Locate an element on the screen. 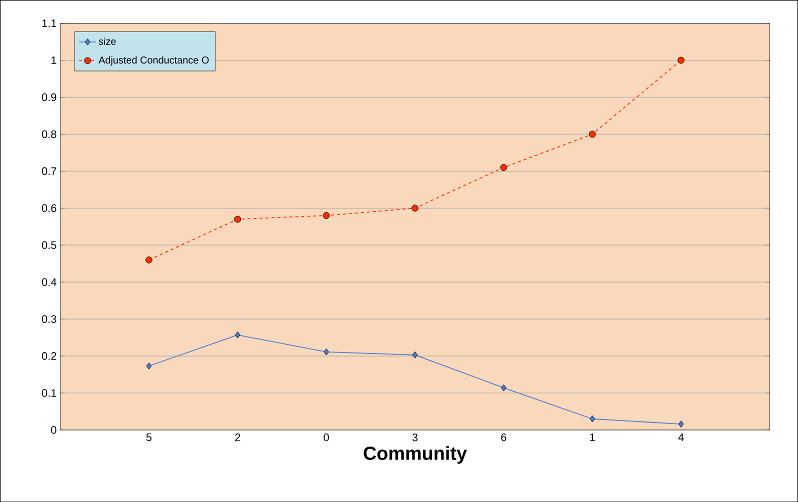  x-tick-label: 3 is located at coordinates (415, 437).